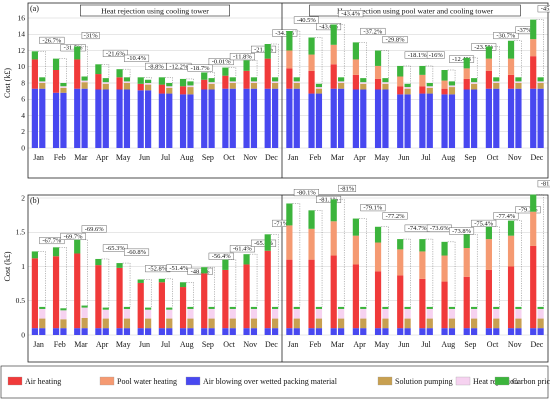  What do you see at coordinates (470, 157) in the screenshot?
I see `x-tick-label: Sep` at bounding box center [470, 157].